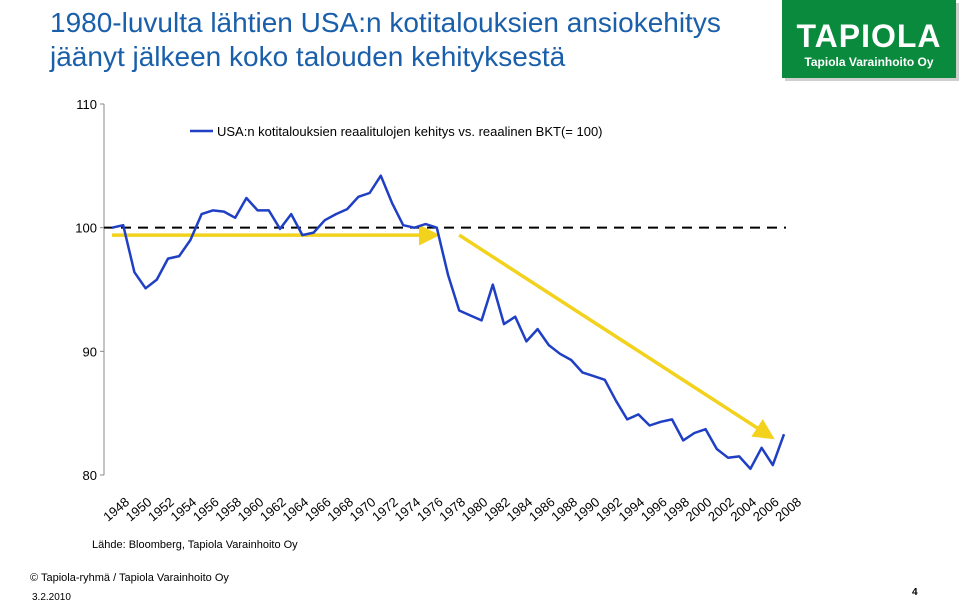 This screenshot has height=603, width=960. I want to click on logo-name: TAPIOLA, so click(869, 36).